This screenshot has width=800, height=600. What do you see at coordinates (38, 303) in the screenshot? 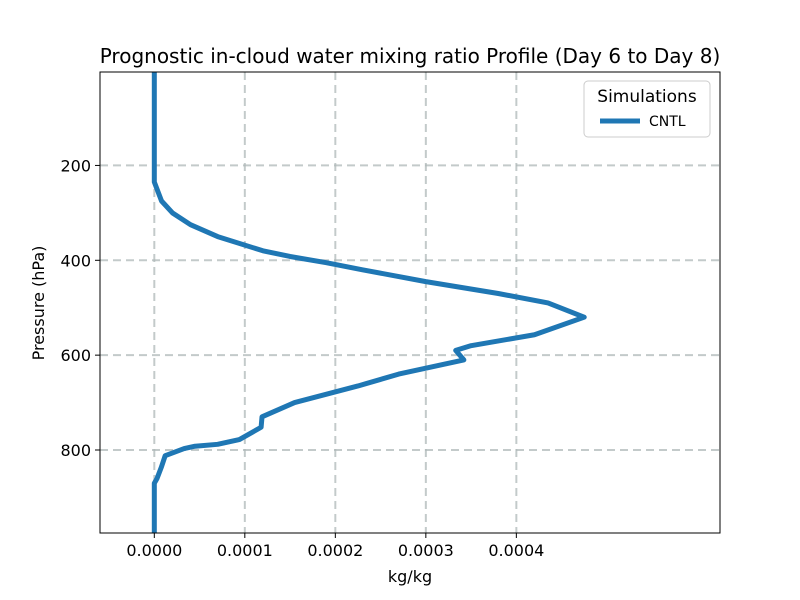
I see `y-axis-title: Pressure (hPa)` at bounding box center [38, 303].